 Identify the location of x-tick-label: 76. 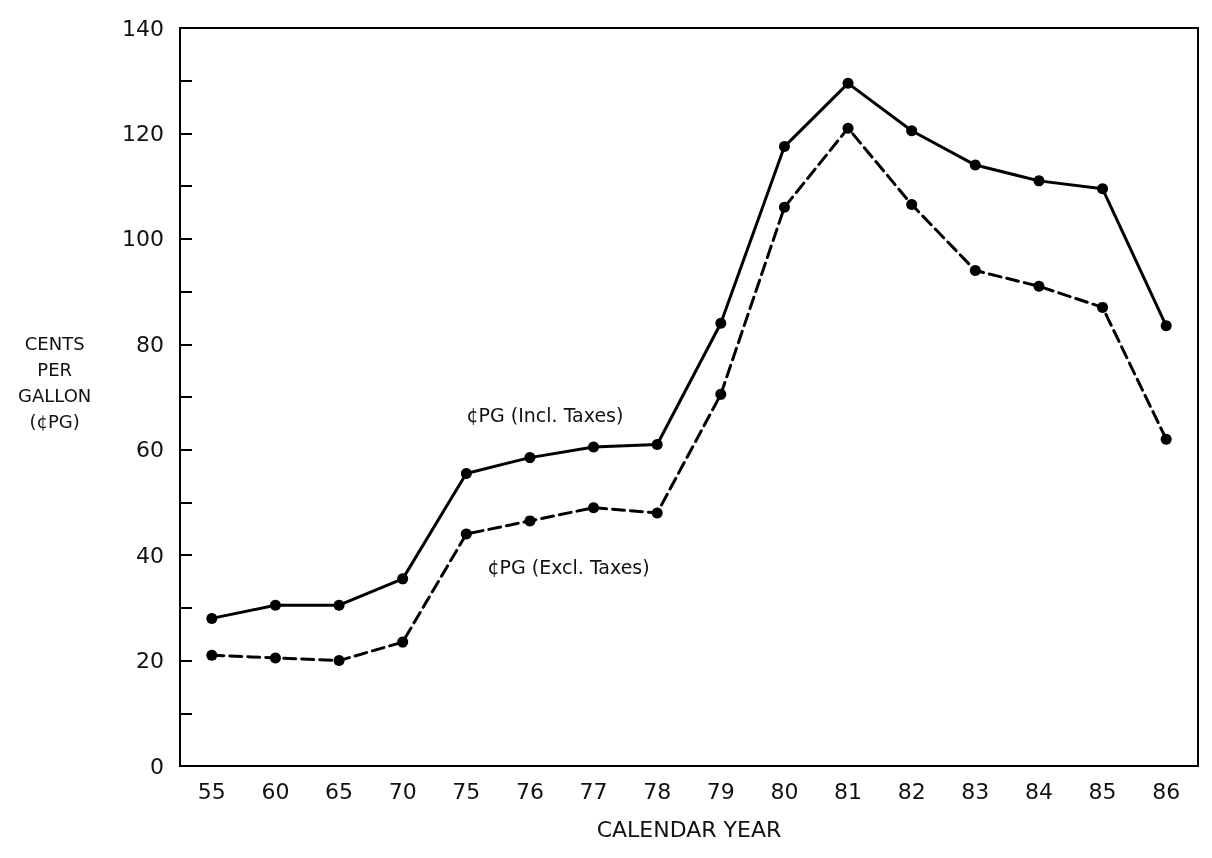
(529, 791).